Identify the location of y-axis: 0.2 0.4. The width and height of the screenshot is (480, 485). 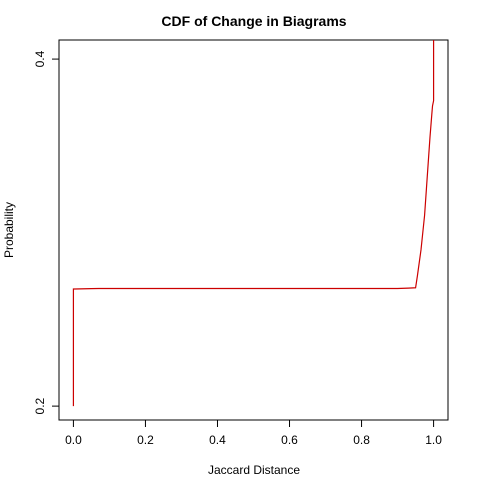
(46, 232).